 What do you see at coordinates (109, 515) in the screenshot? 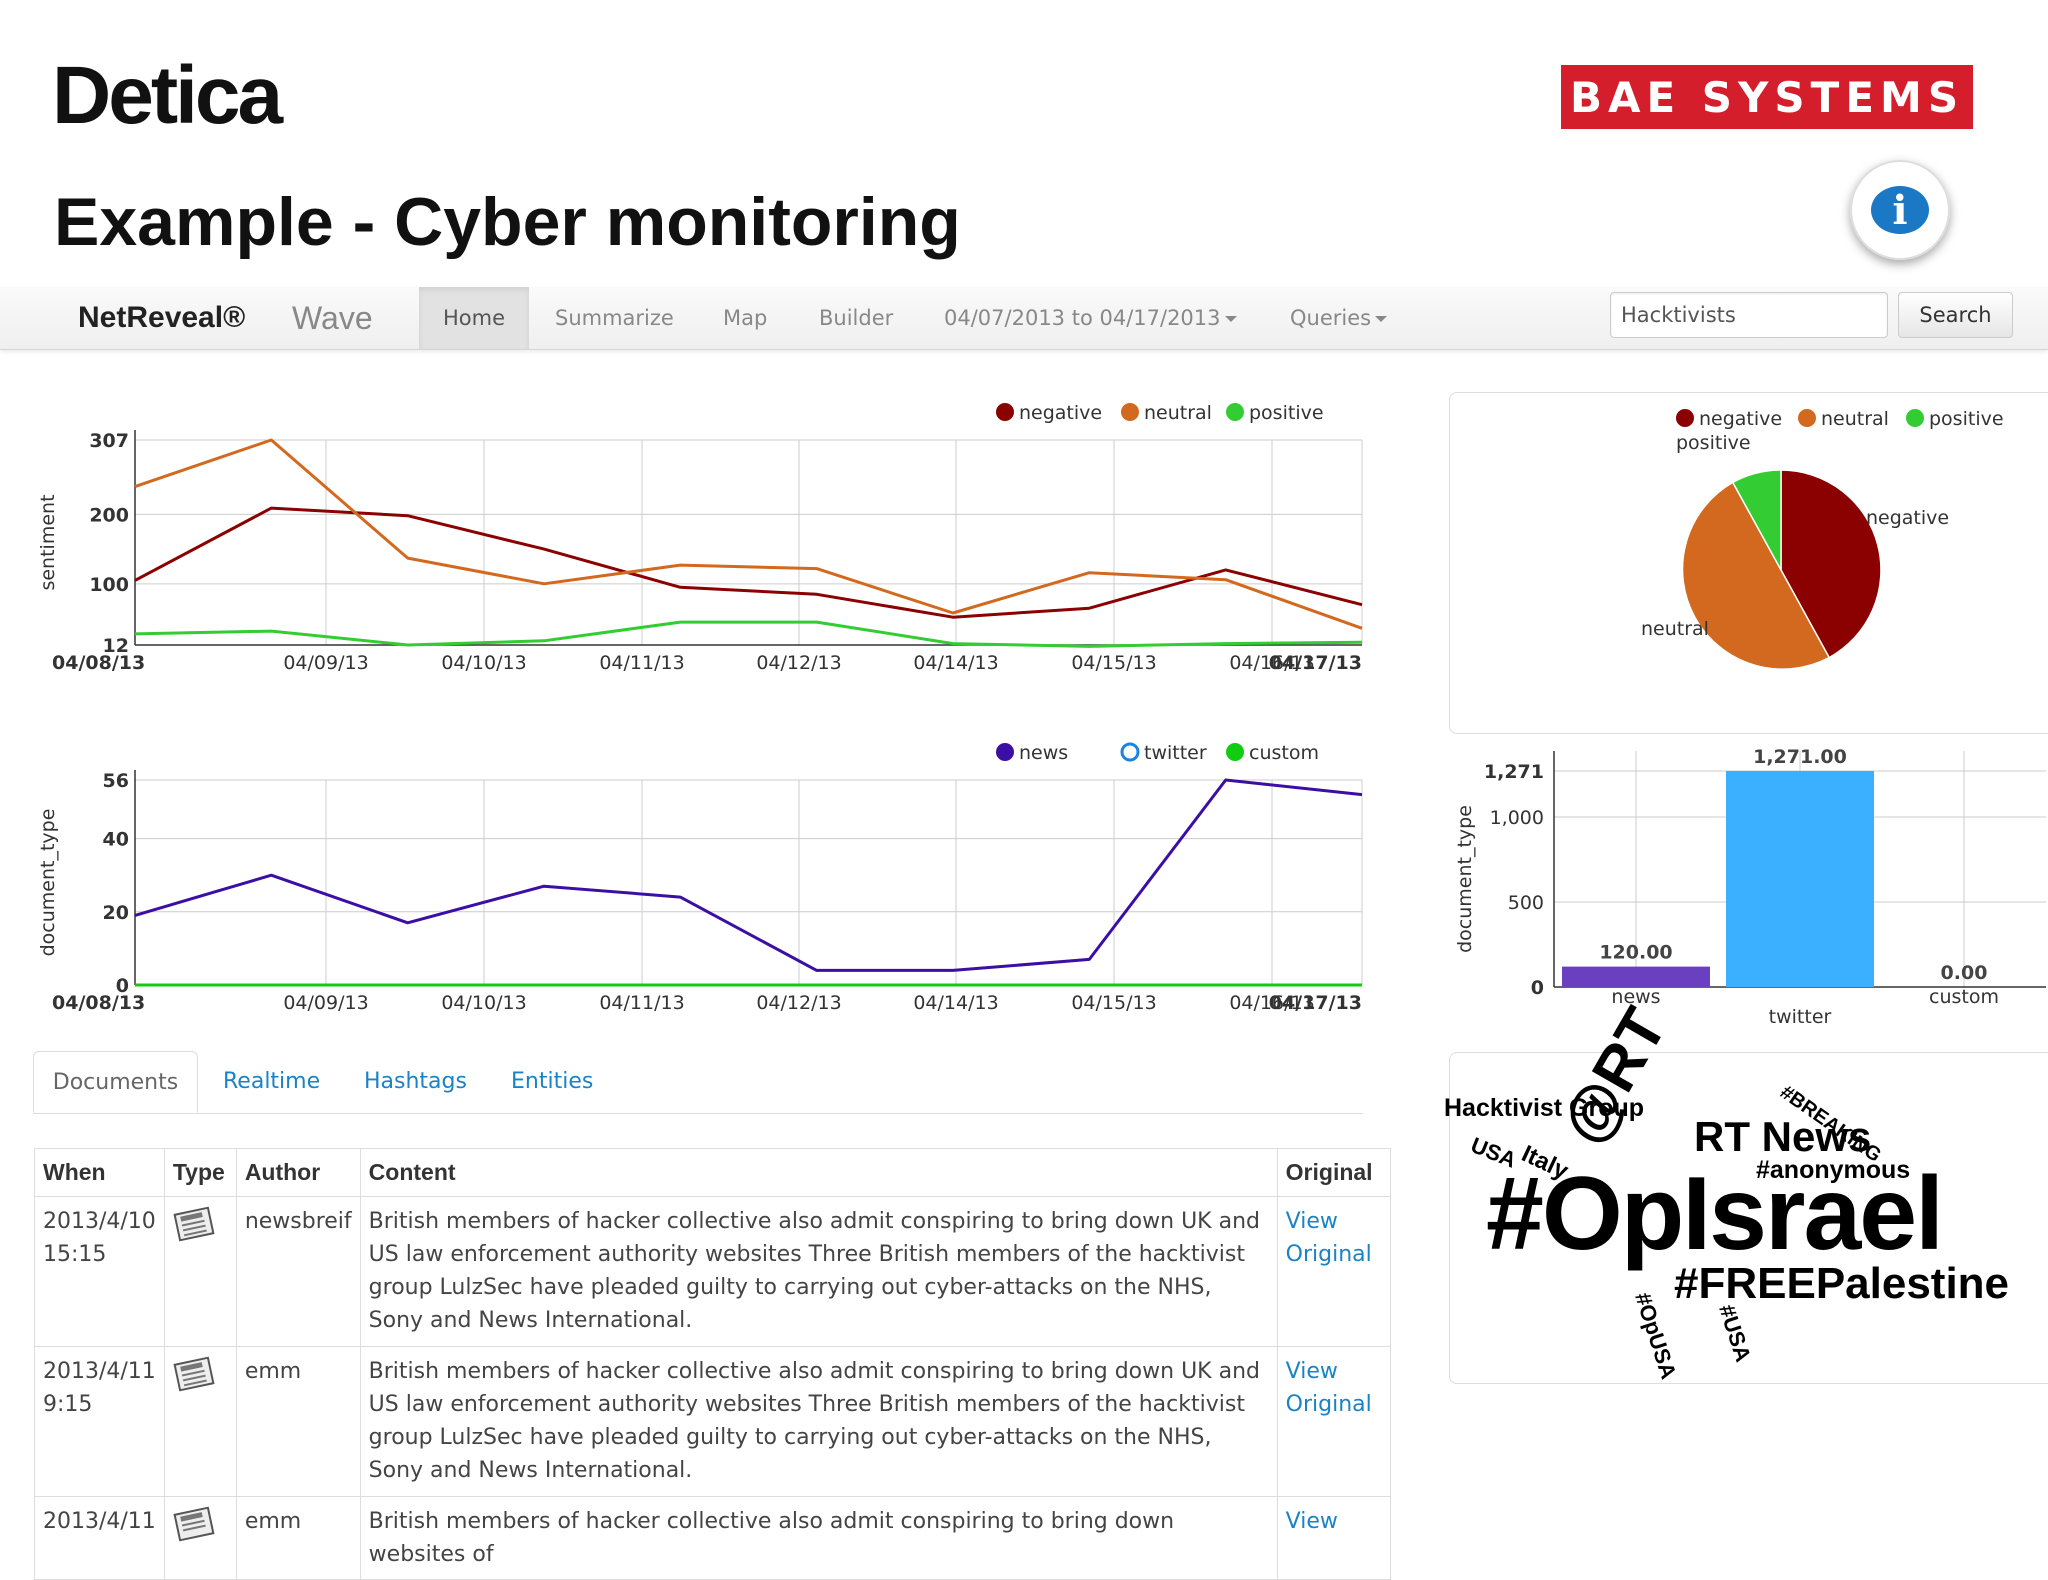
I see `y-tick-label: 200` at bounding box center [109, 515].